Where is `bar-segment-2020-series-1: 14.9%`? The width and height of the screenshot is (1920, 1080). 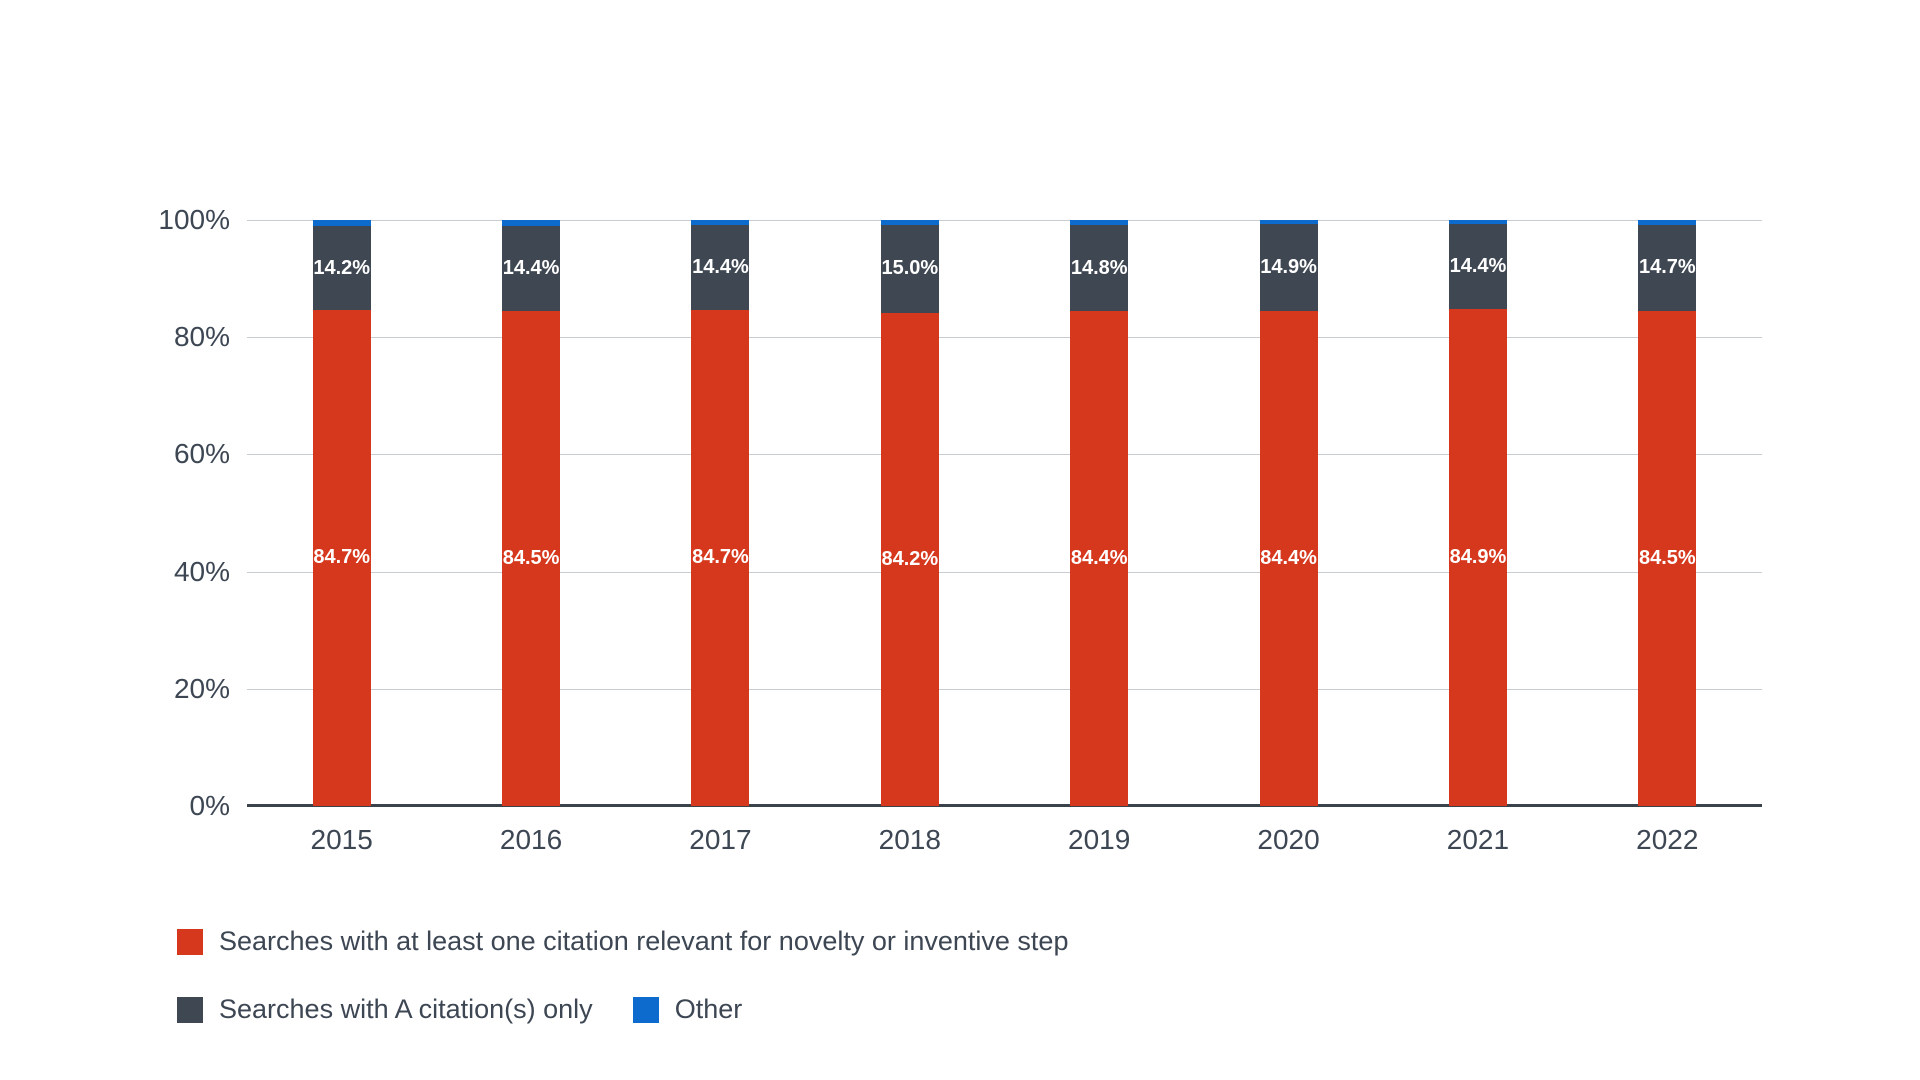 bar-segment-2020-series-1: 14.9% is located at coordinates (1288, 268).